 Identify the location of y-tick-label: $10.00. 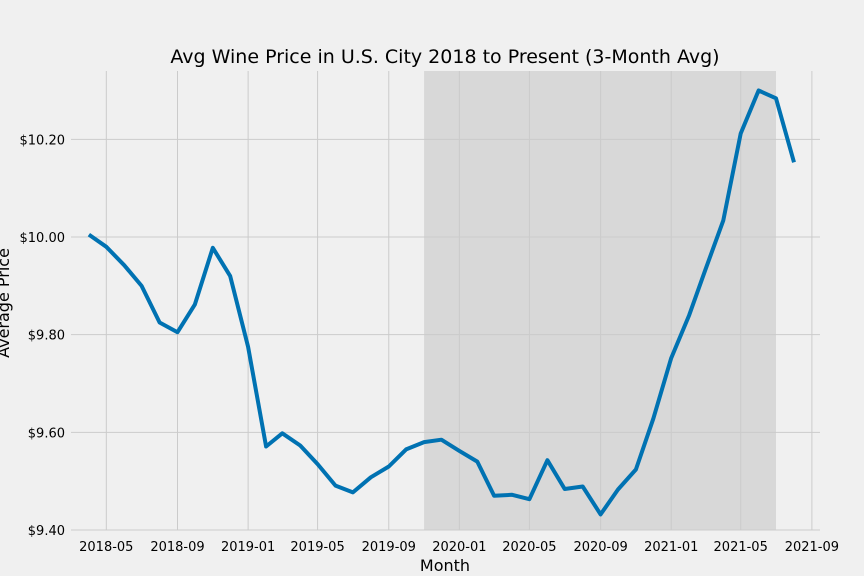
(43, 238).